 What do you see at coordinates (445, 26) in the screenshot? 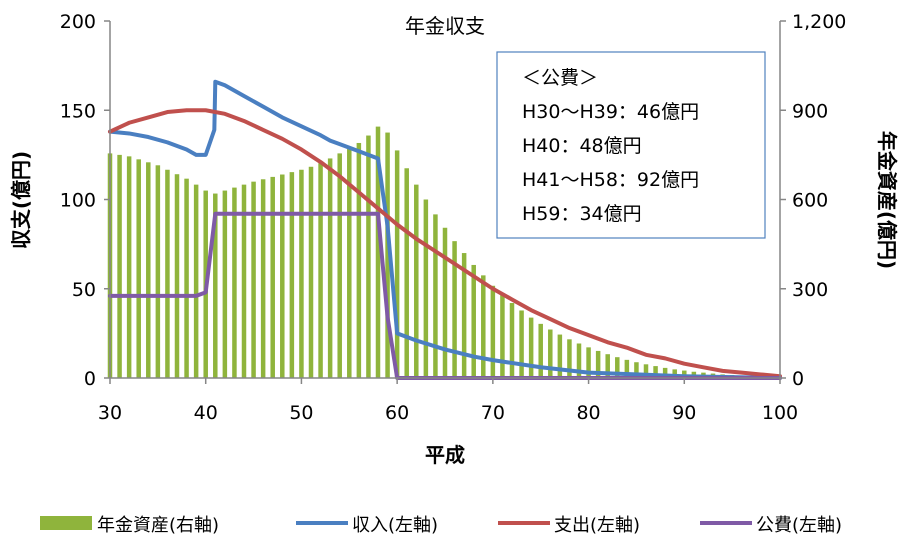
I see `chart-title: 年金収支` at bounding box center [445, 26].